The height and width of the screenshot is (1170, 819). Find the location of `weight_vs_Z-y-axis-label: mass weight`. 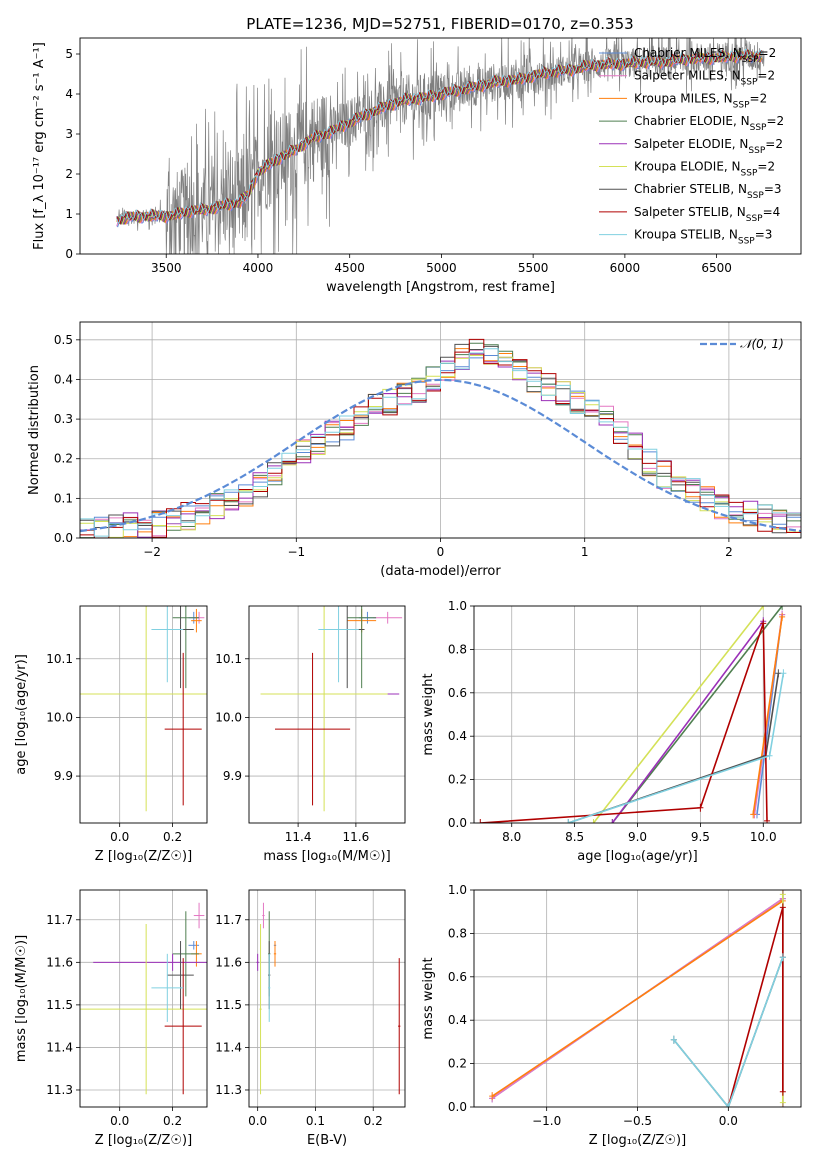

weight_vs_Z-y-axis-label: mass weight is located at coordinates (428, 998).